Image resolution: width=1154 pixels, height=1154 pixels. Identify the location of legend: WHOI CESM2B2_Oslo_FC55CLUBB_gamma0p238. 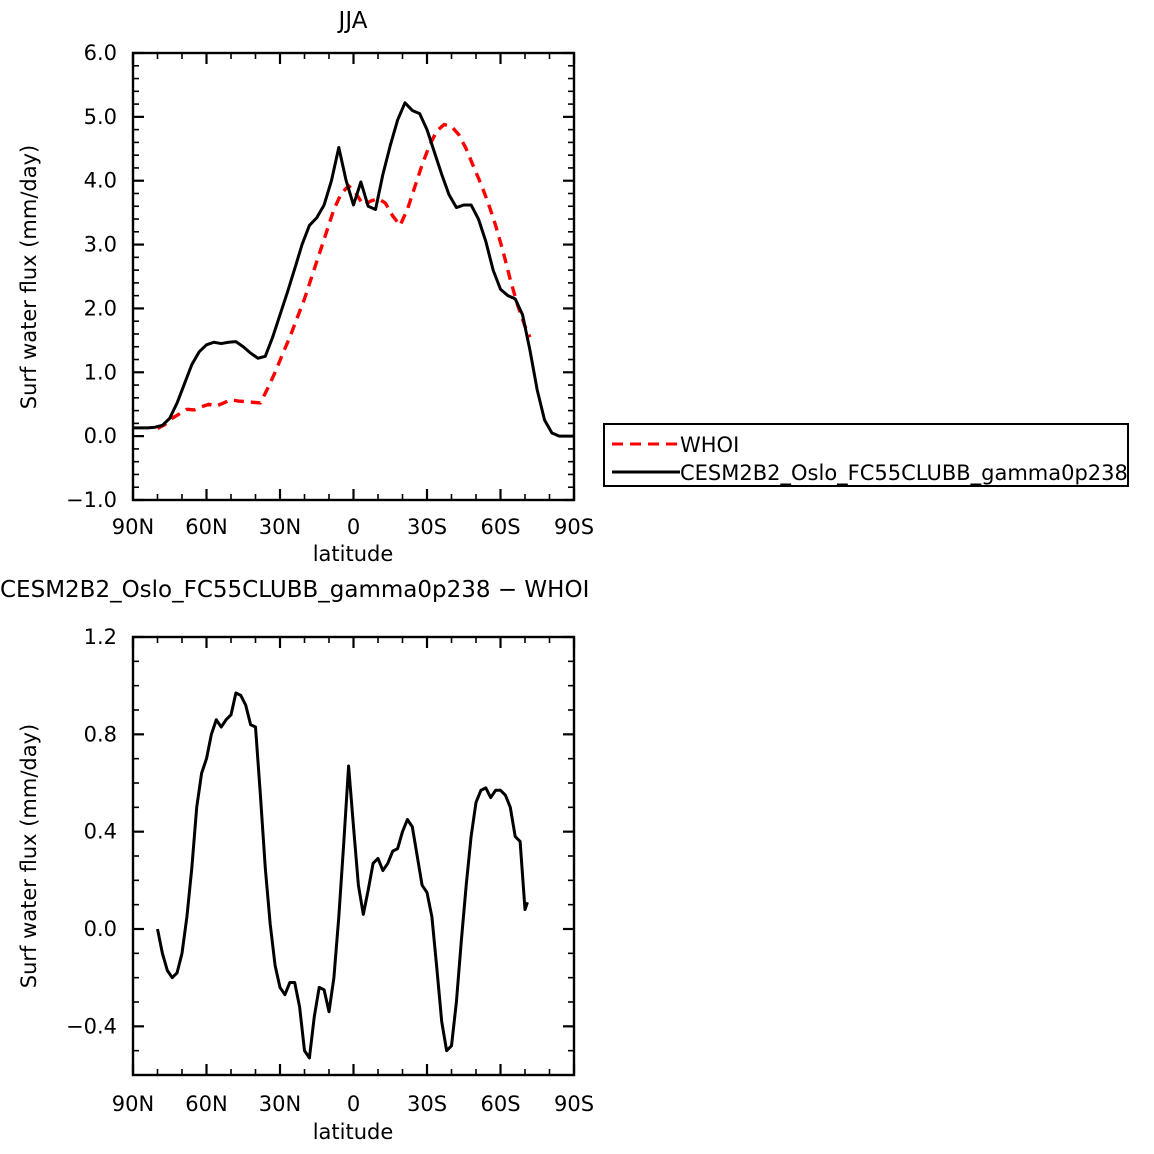
(866, 455).